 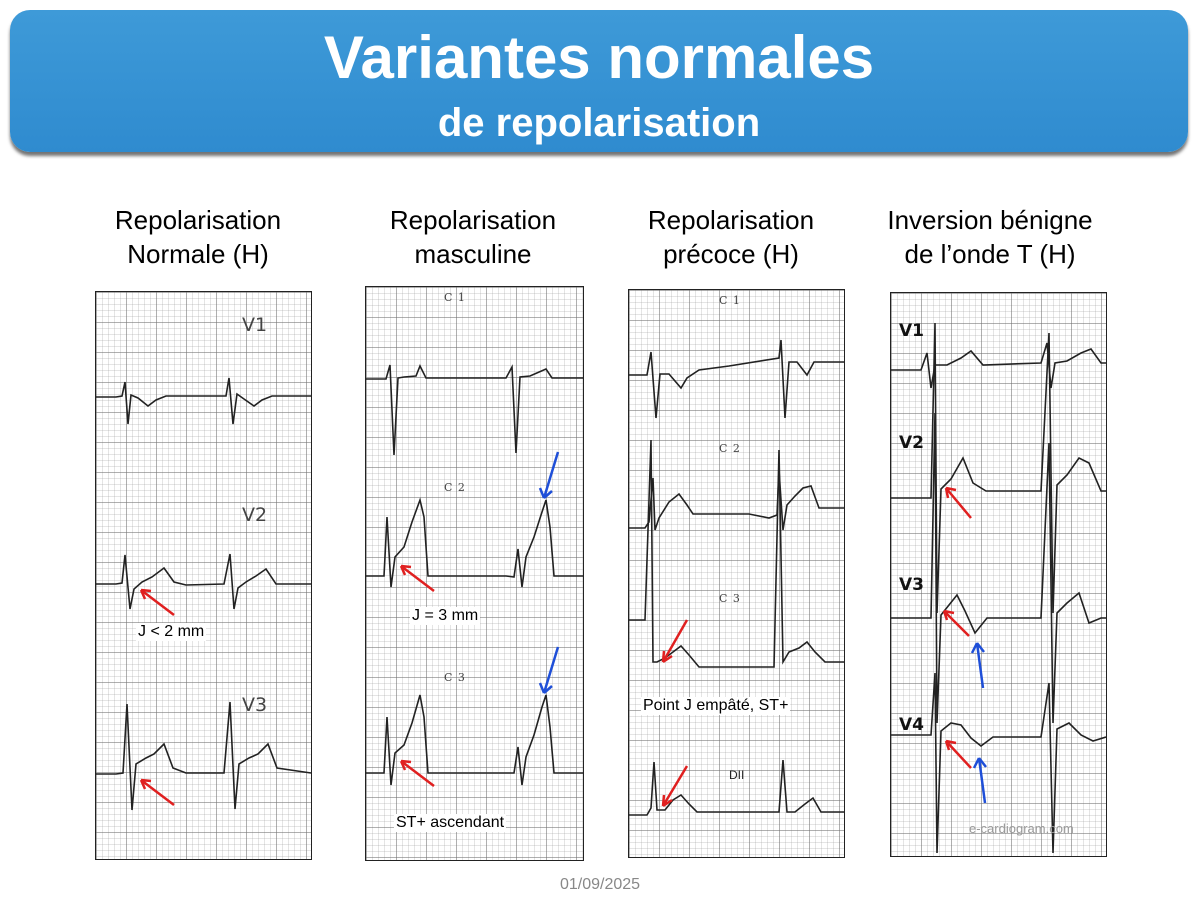 I want to click on ecg-panel-normal: V1 V2 V3 J < 2 mm, so click(x=203, y=575).